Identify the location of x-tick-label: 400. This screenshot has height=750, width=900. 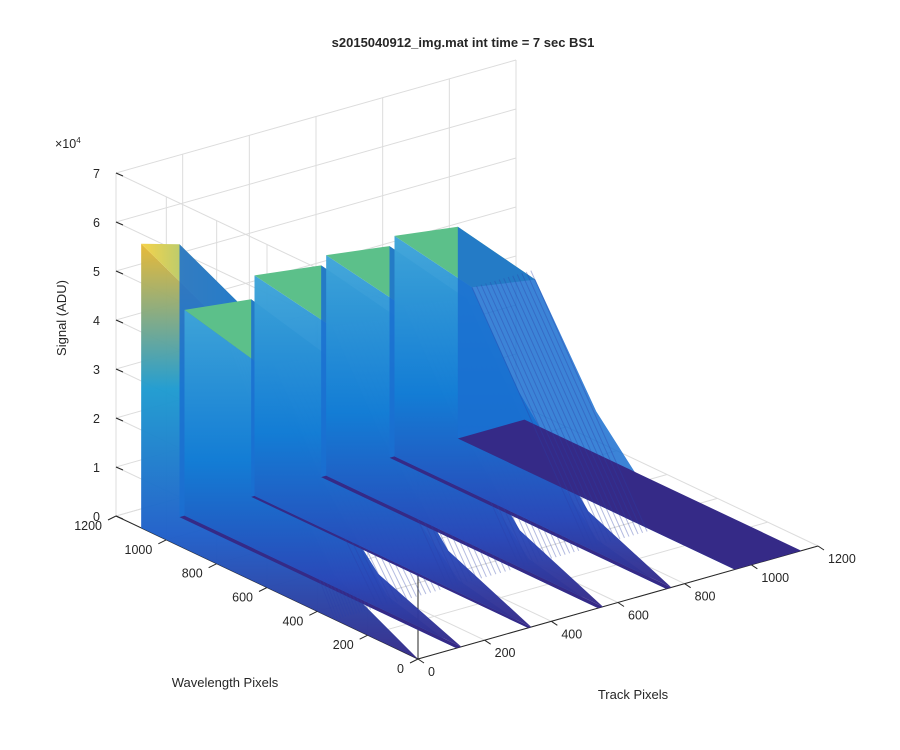
(571, 634).